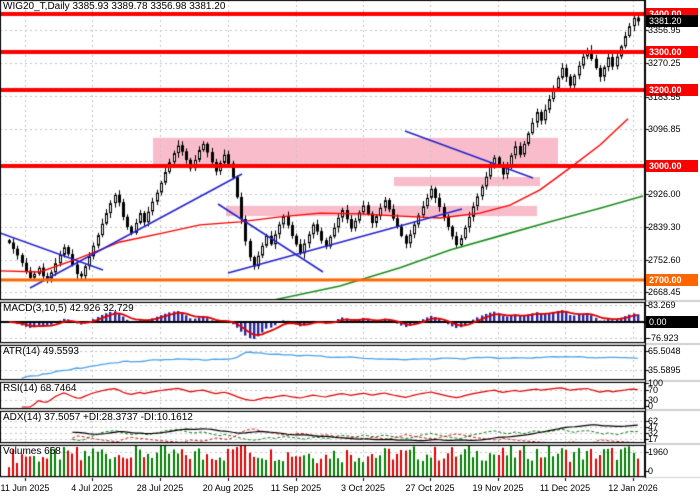 The height and width of the screenshot is (500, 700). What do you see at coordinates (651, 471) in the screenshot?
I see `volumes-axis-label: 0` at bounding box center [651, 471].